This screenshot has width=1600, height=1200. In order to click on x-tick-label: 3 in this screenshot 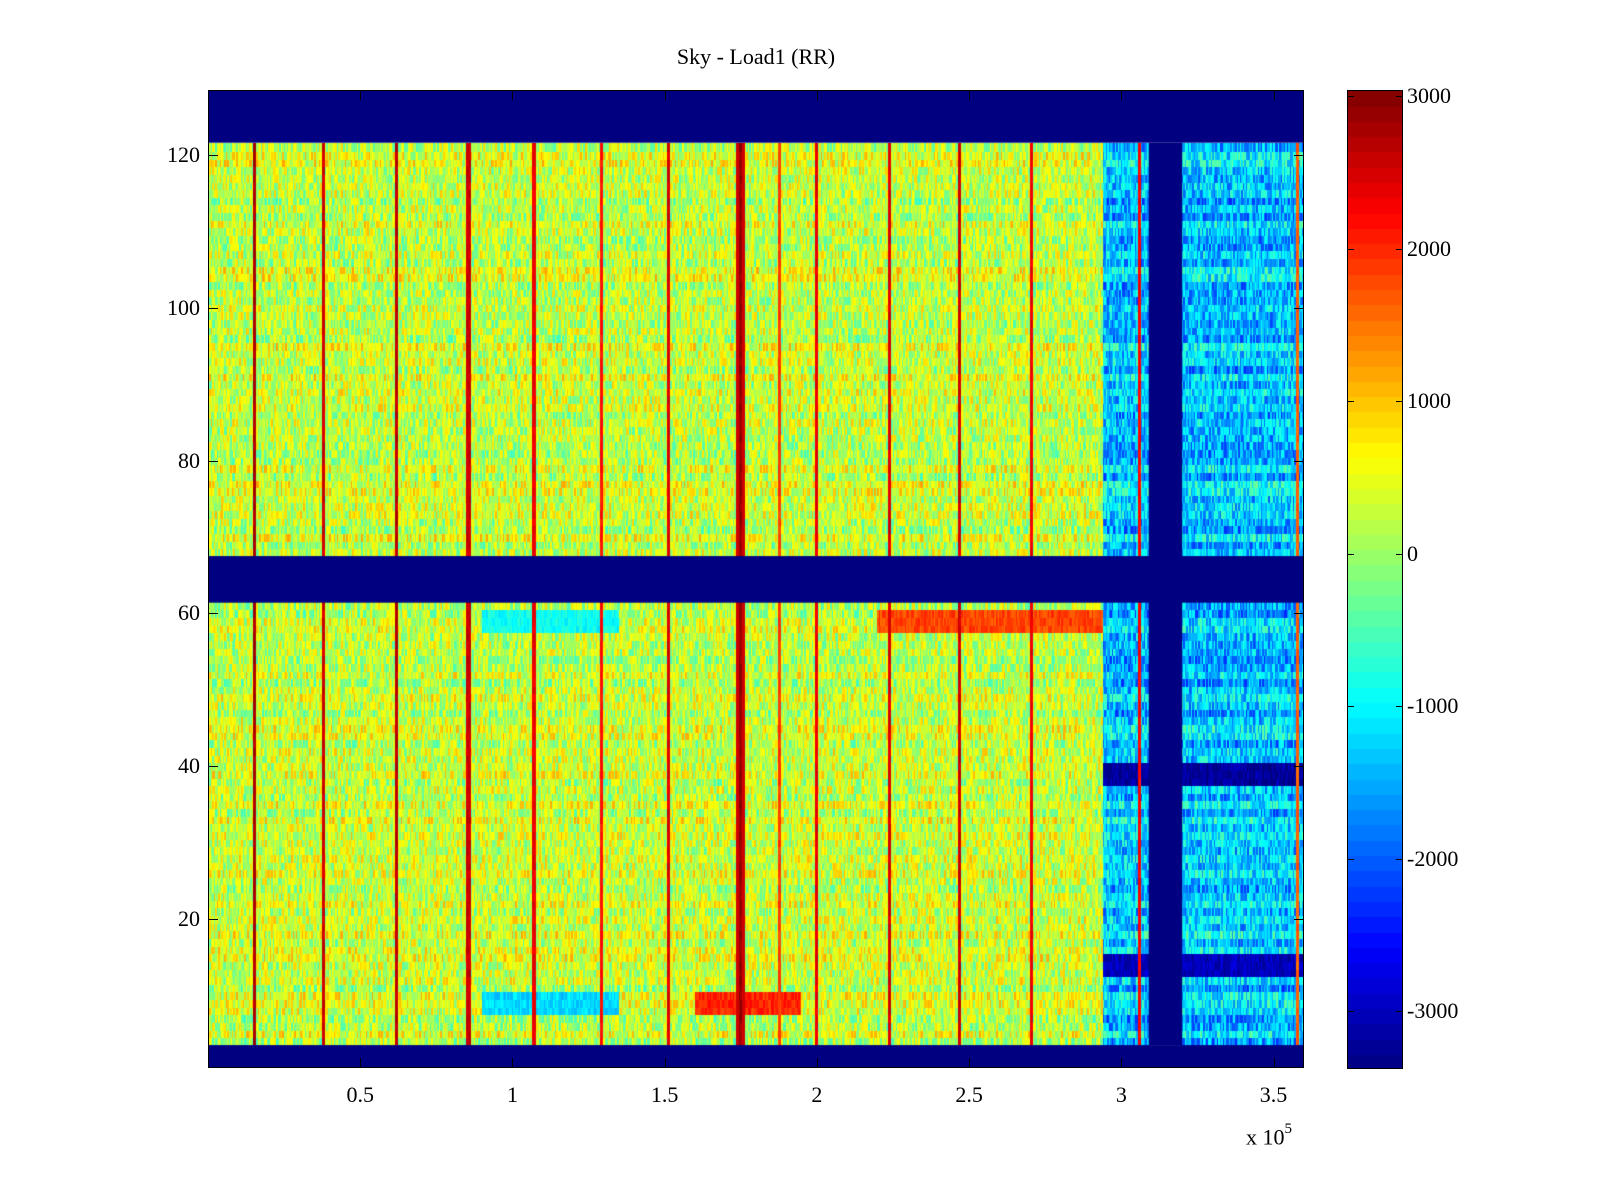, I will do `click(1121, 1094)`.